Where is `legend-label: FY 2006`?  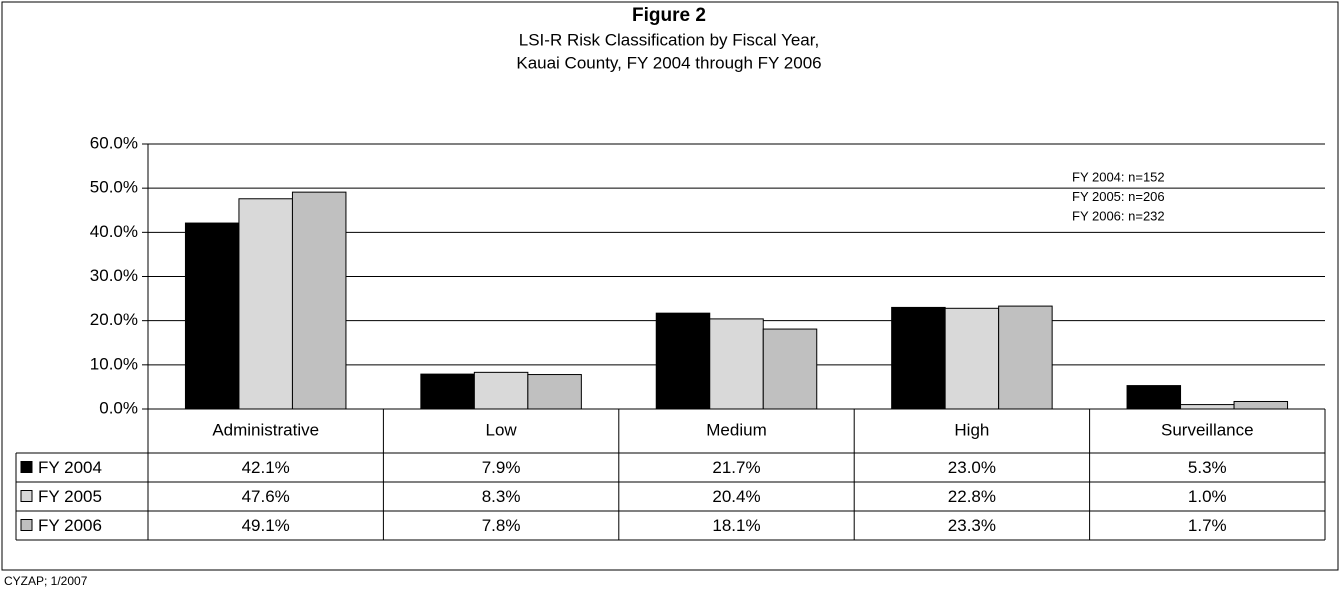
legend-label: FY 2006 is located at coordinates (70, 525).